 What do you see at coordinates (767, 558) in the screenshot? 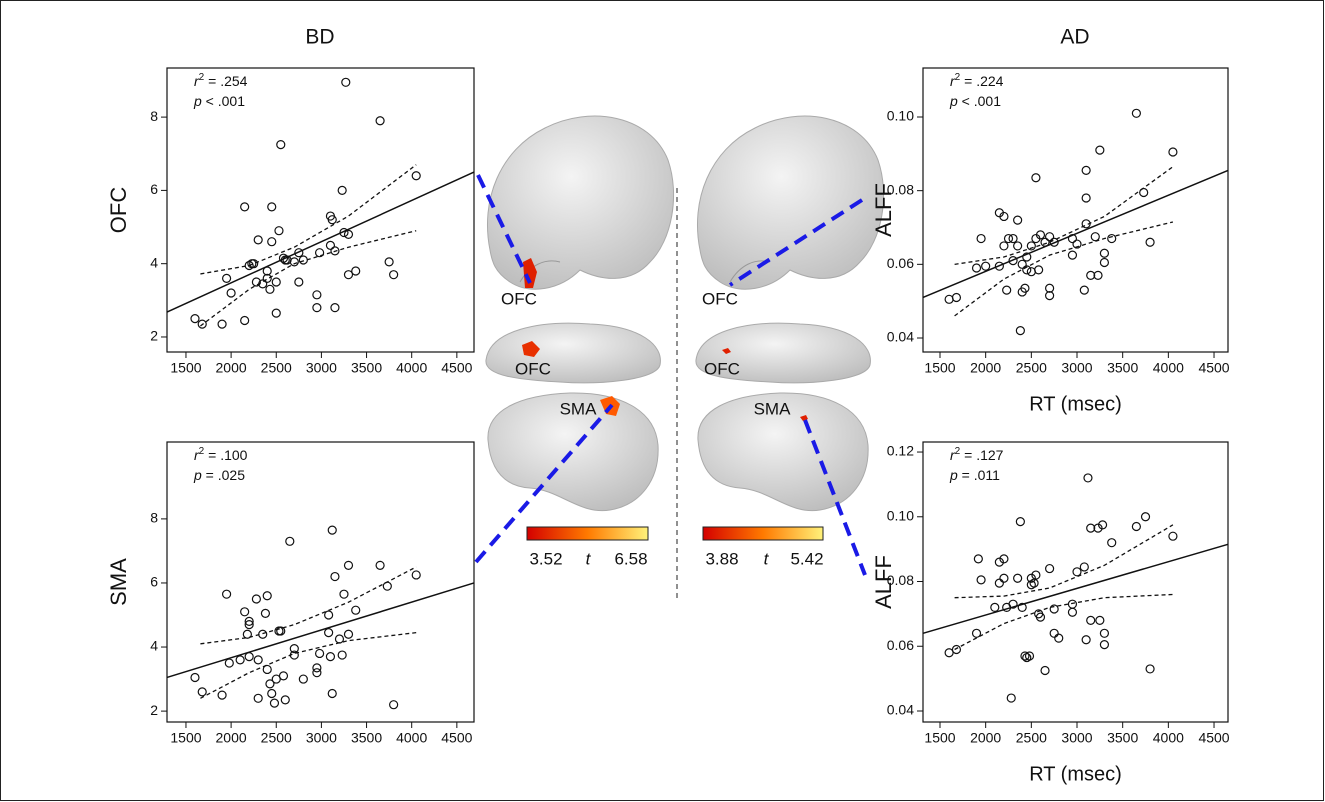
I see `colorbar-label: t` at bounding box center [767, 558].